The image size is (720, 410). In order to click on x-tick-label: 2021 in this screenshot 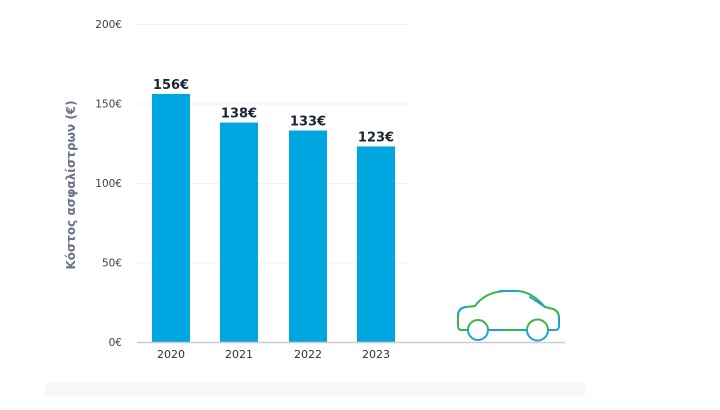, I will do `click(239, 354)`.